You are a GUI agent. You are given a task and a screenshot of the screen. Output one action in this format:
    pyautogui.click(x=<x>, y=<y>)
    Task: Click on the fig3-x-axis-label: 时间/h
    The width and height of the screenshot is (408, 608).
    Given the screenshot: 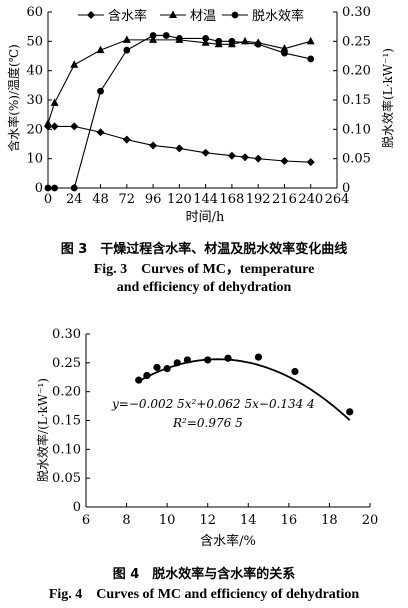 What is the action you would take?
    pyautogui.click(x=205, y=217)
    